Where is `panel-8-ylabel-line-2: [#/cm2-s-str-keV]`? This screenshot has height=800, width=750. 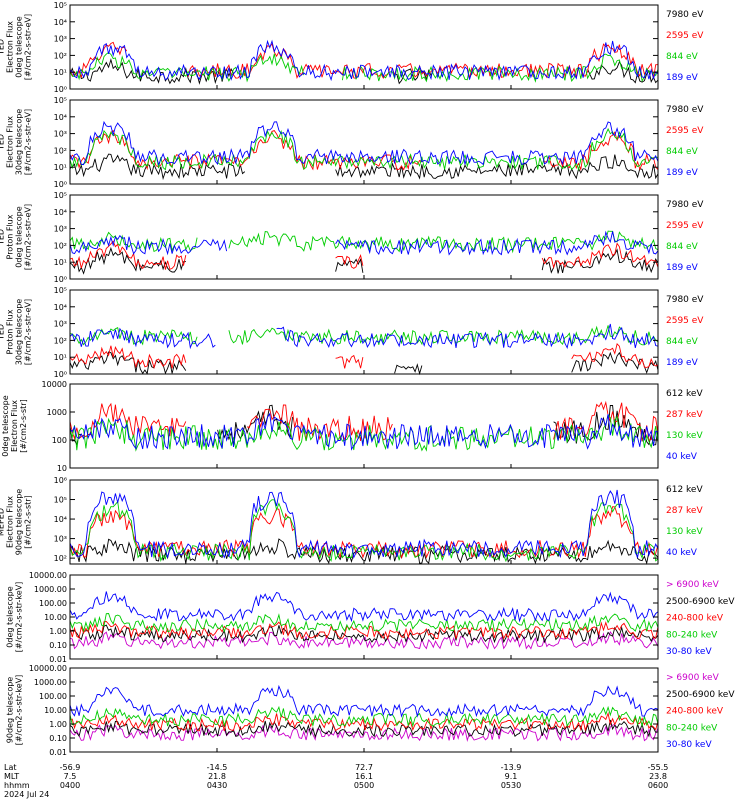 panel-8-ylabel-line-2: [#/cm2-s-str-keV] is located at coordinates (19, 710).